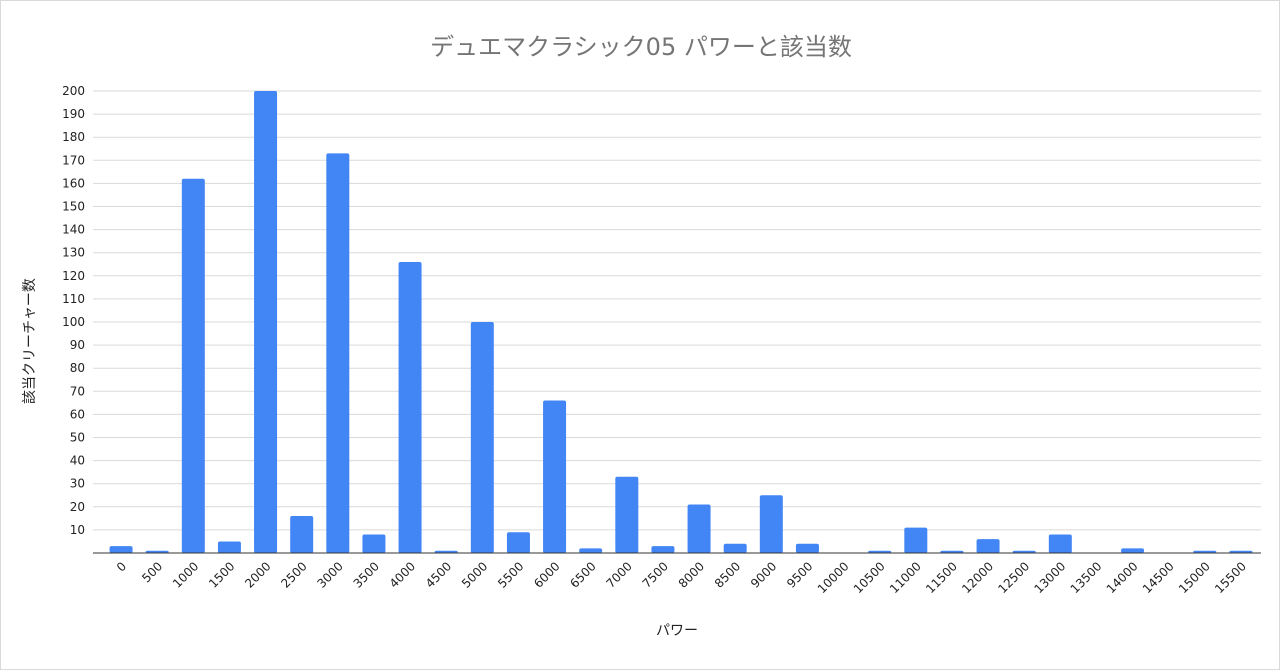 This screenshot has height=671, width=1280. What do you see at coordinates (185, 574) in the screenshot?
I see `x-tick-label: 1000` at bounding box center [185, 574].